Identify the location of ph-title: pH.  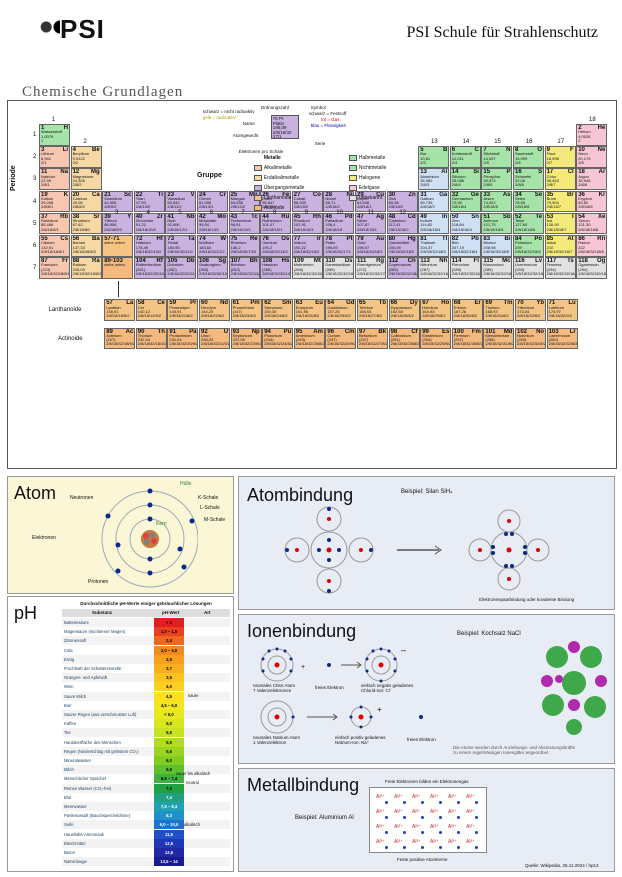
(26, 613).